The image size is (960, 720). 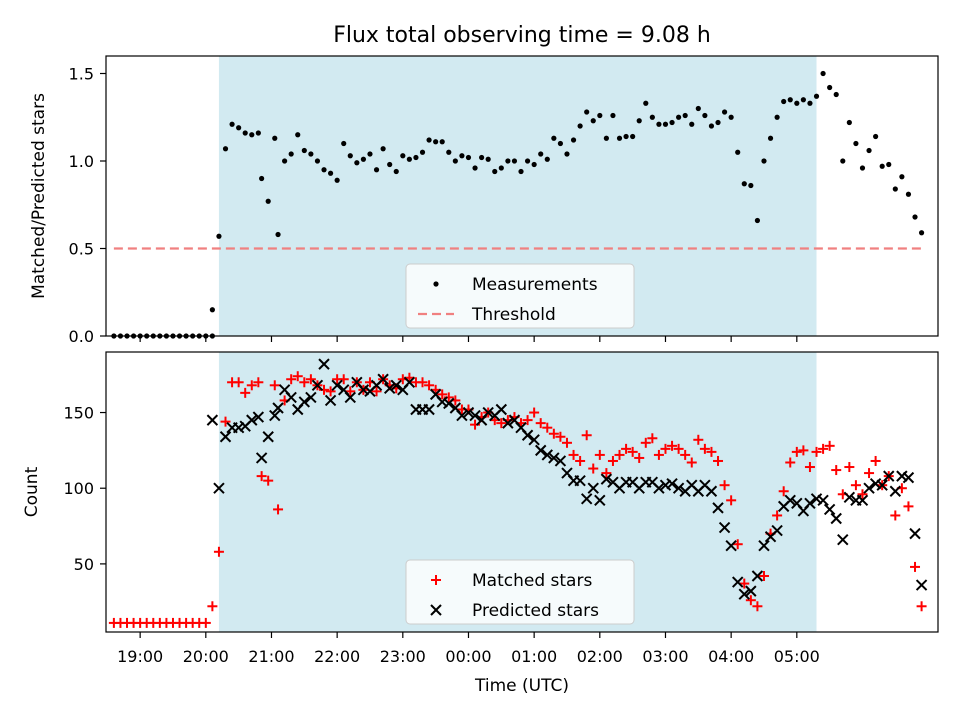 I want to click on bottom-y-tick-label: 100, so click(x=78, y=488).